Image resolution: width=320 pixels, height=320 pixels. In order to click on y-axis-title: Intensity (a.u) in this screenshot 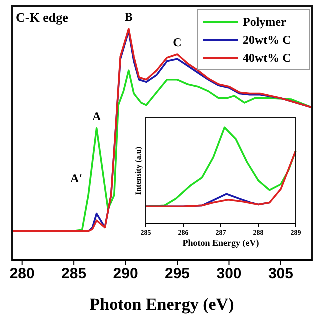, I will do `click(138, 171)`.